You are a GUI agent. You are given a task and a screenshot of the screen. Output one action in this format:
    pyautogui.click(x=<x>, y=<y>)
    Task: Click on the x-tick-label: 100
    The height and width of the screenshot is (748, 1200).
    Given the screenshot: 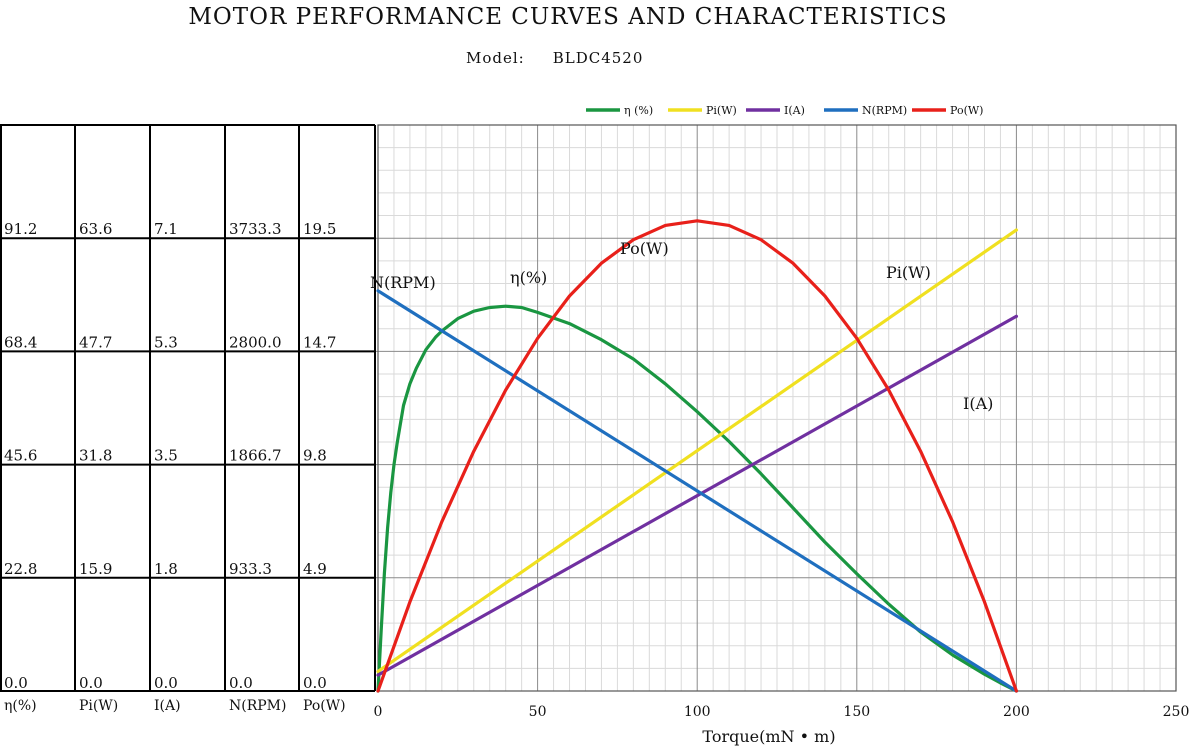 What is the action you would take?
    pyautogui.click(x=697, y=712)
    